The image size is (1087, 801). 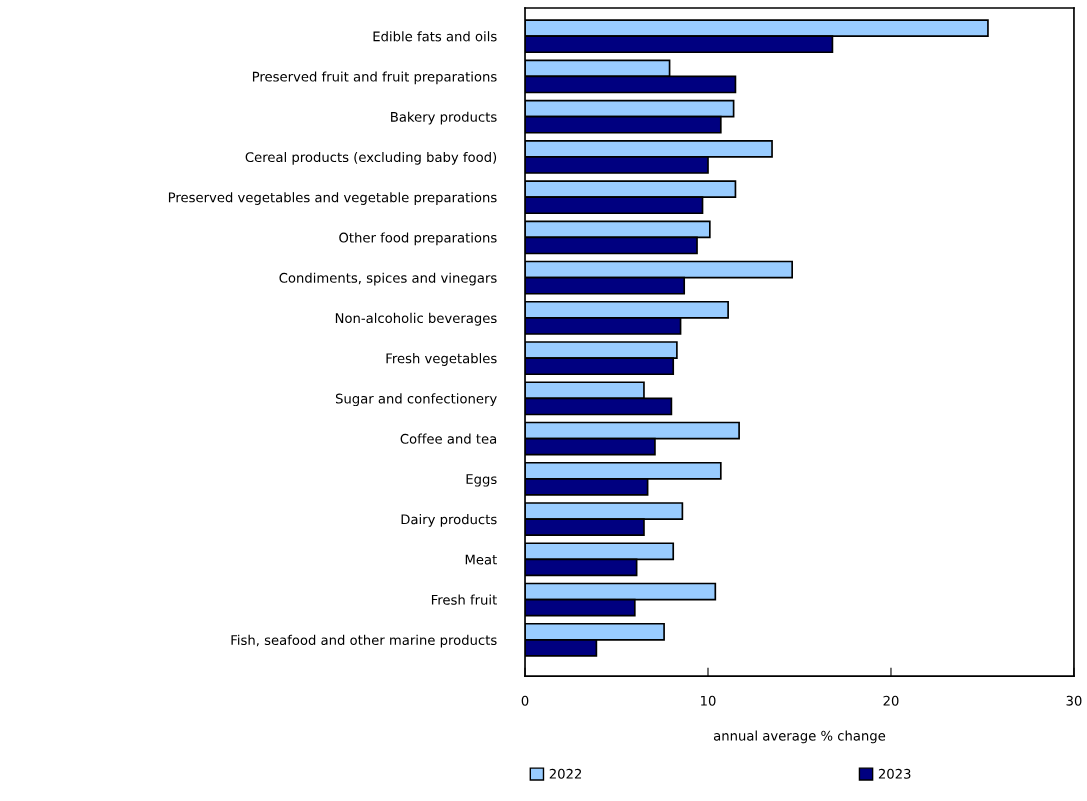 What do you see at coordinates (435, 36) in the screenshot?
I see `y-tick-label: Edible fats and oils` at bounding box center [435, 36].